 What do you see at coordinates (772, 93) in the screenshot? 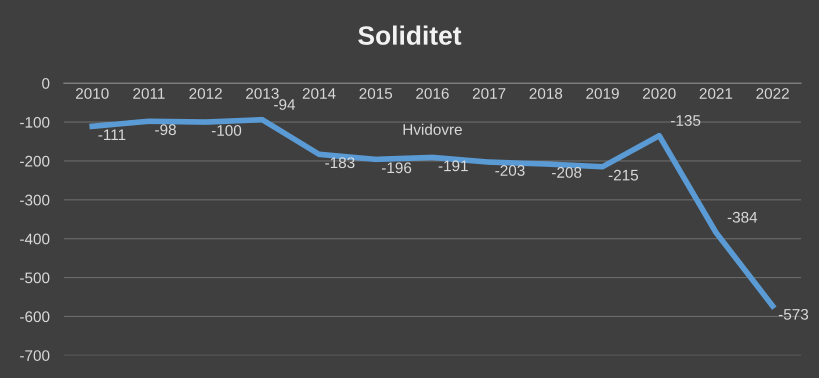
I see `x-tick-label: 2022` at bounding box center [772, 93].